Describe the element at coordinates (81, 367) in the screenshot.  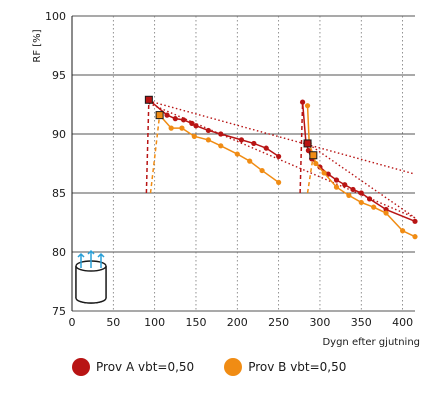
I see `legend-swatch-prov-a` at that location.